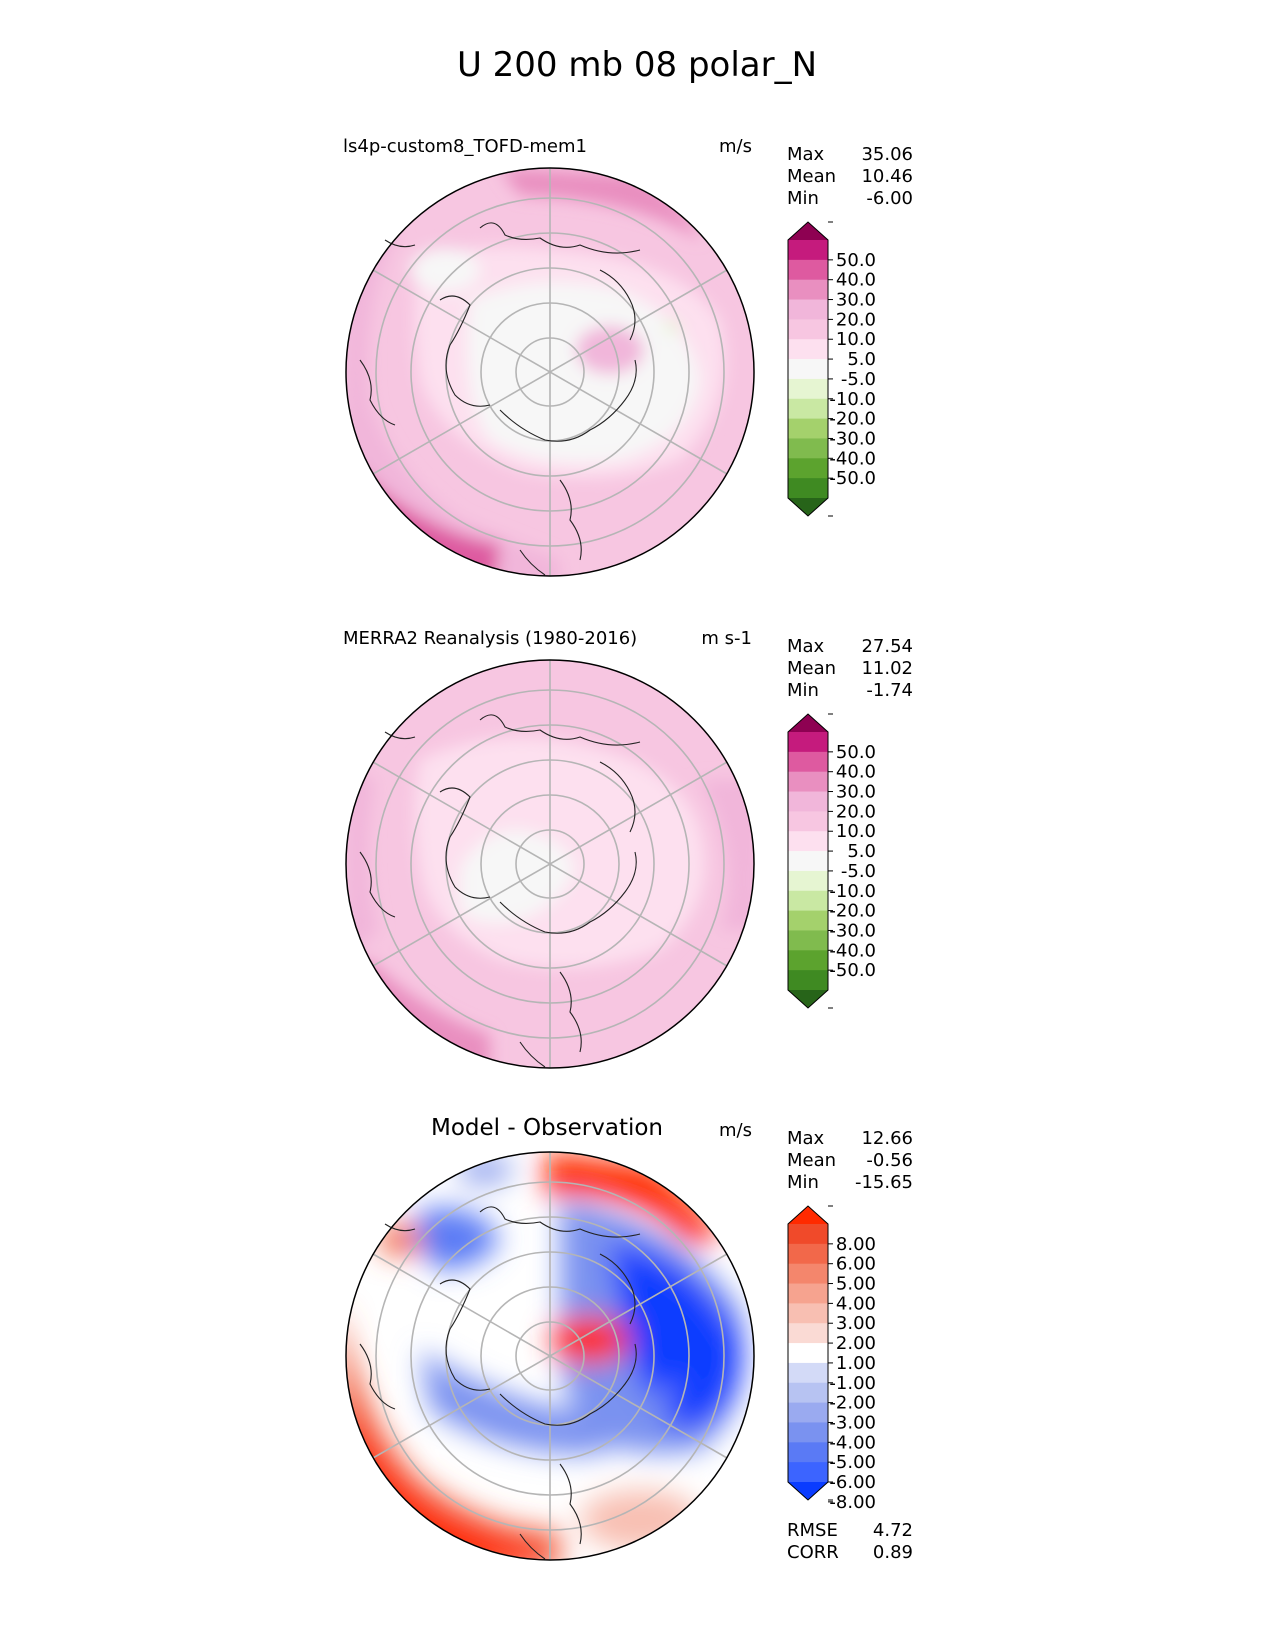 This screenshot has width=1275, height=1650. I want to click on figure-title: U 200 mb 08 polar_N, so click(637, 65).